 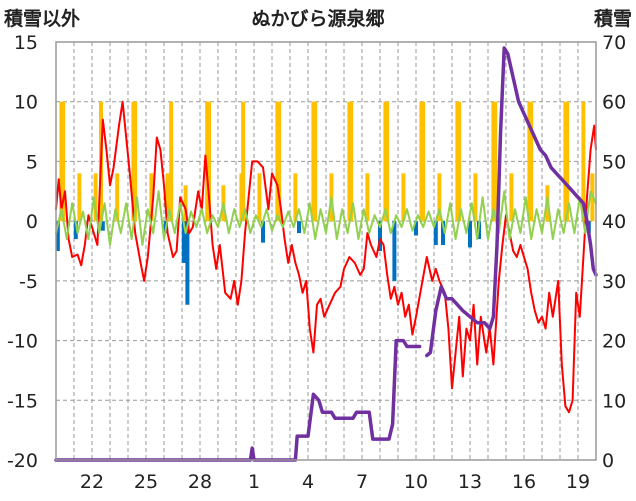 What do you see at coordinates (335, 482) in the screenshot?
I see `x-tick-labels: 22 25 28 1 4 7 10 13 16 19` at bounding box center [335, 482].